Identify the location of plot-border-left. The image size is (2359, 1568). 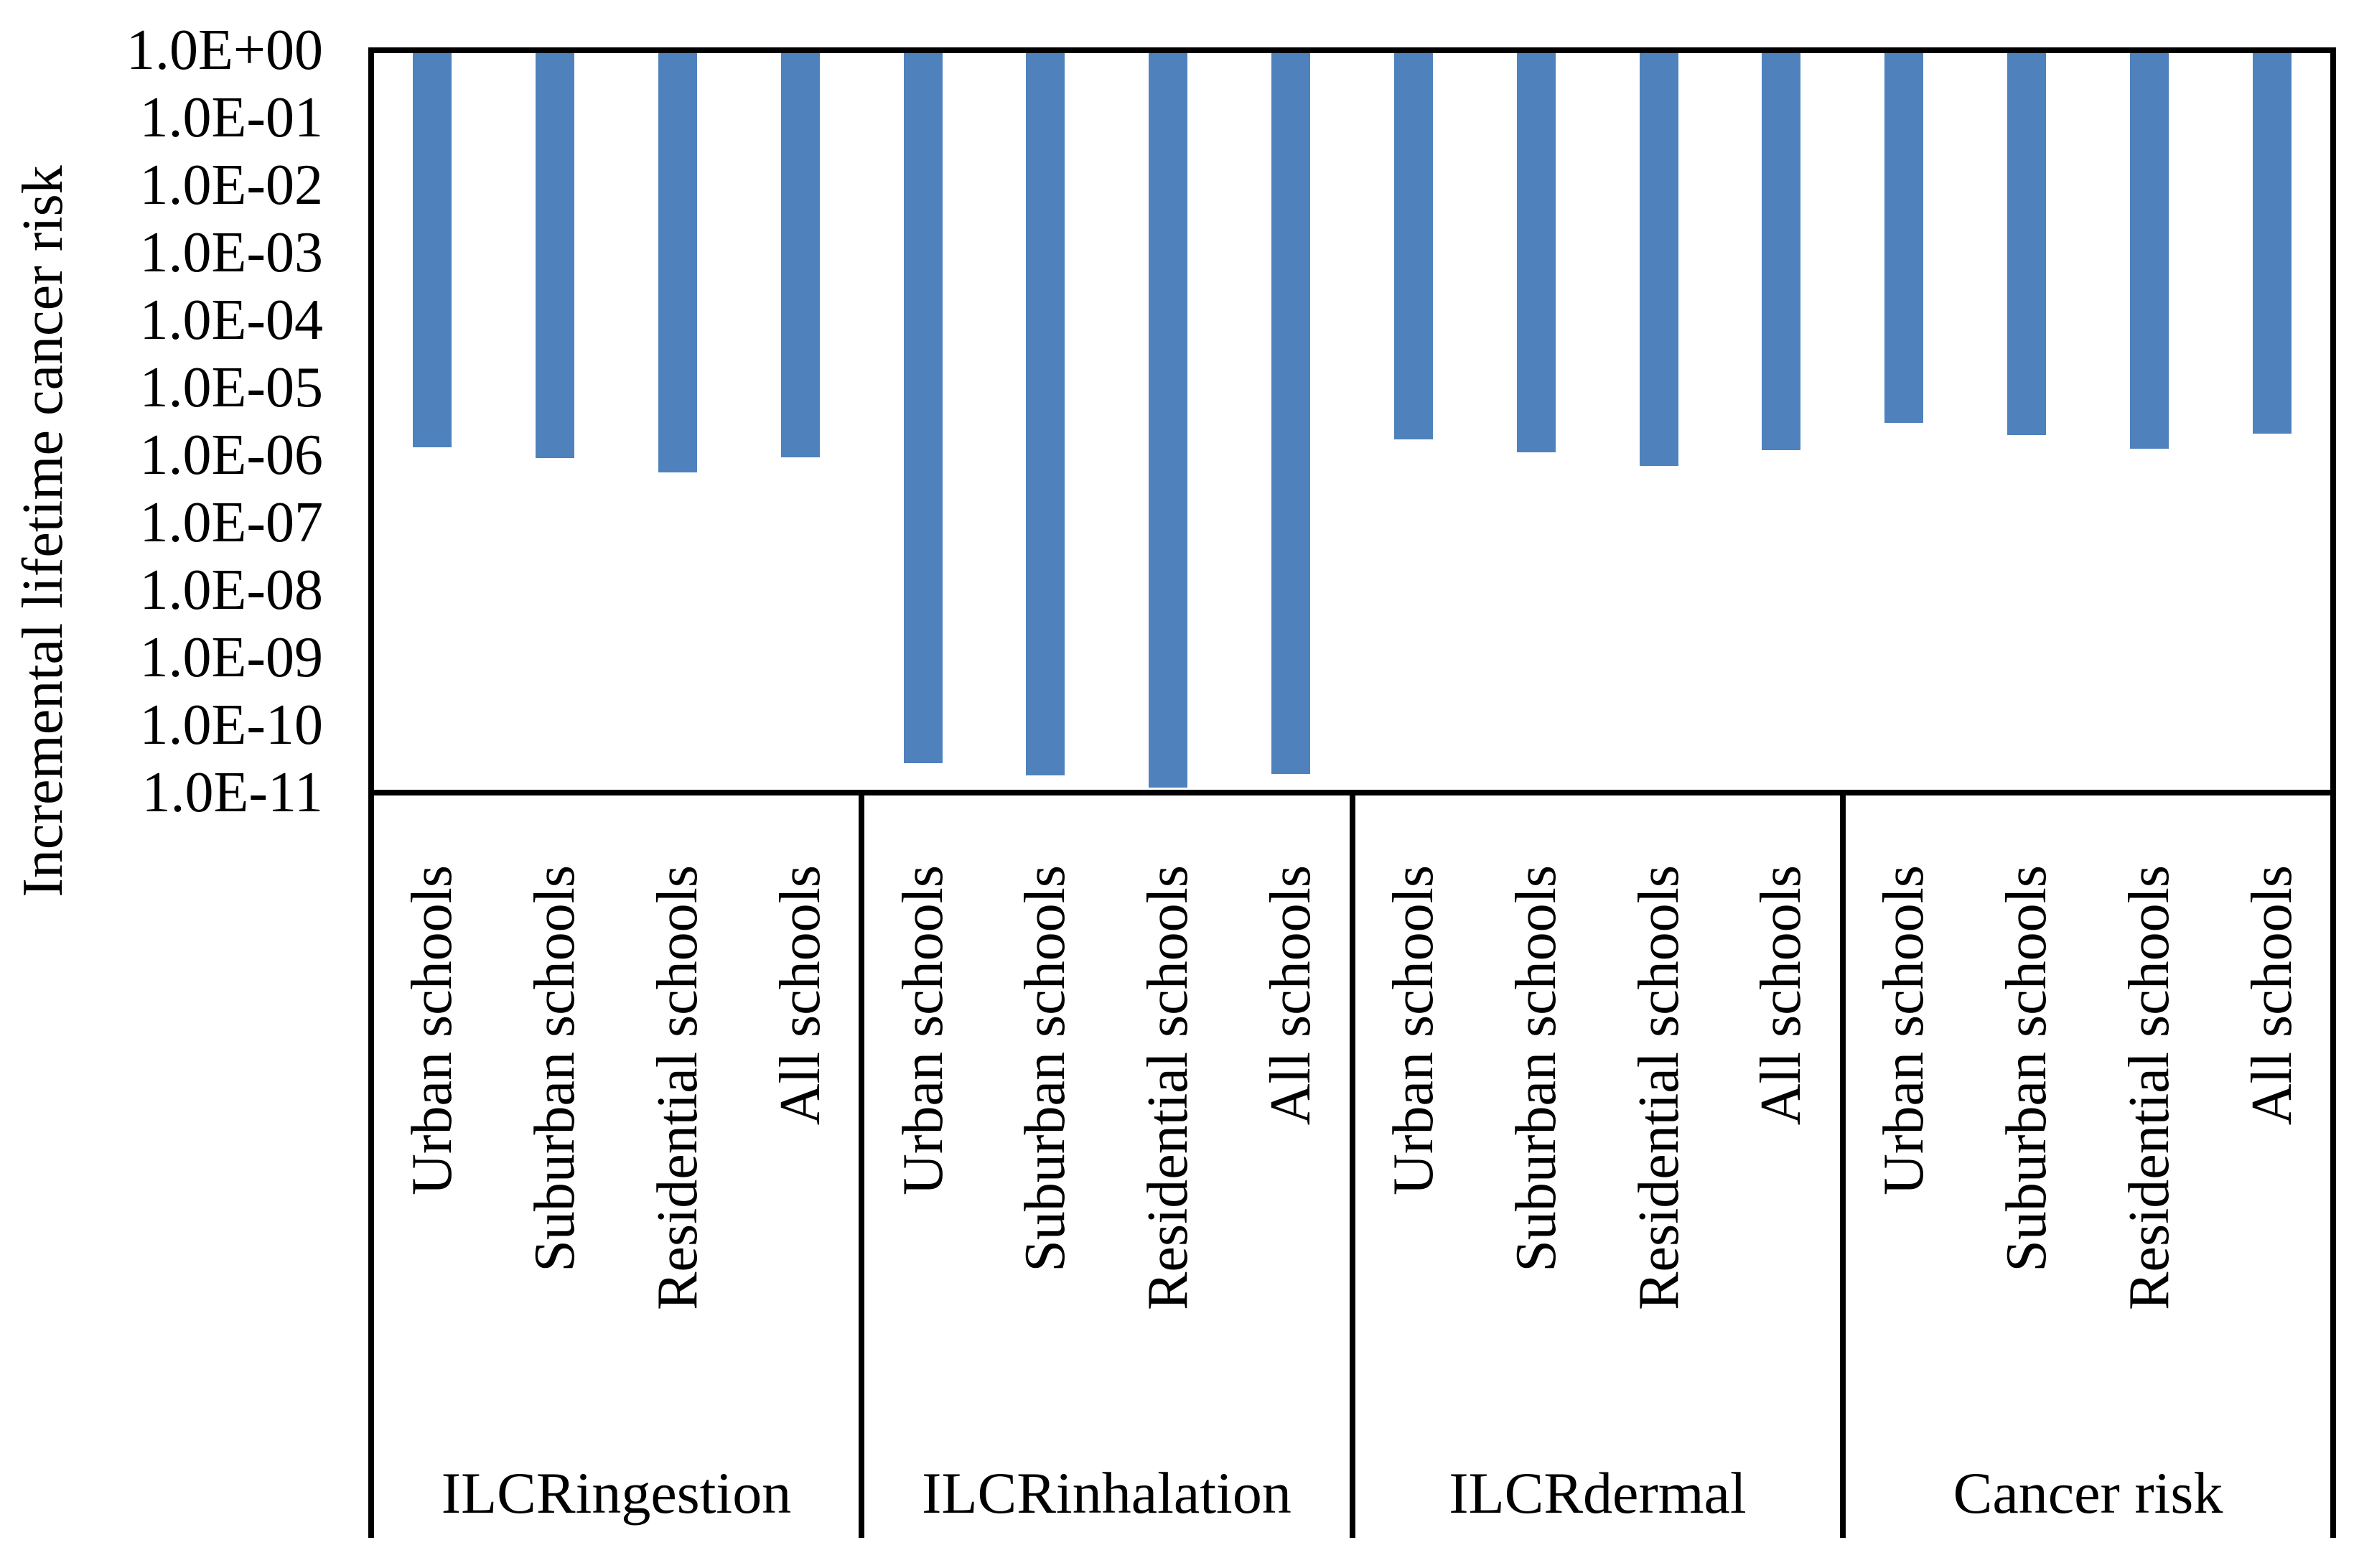
(371, 792).